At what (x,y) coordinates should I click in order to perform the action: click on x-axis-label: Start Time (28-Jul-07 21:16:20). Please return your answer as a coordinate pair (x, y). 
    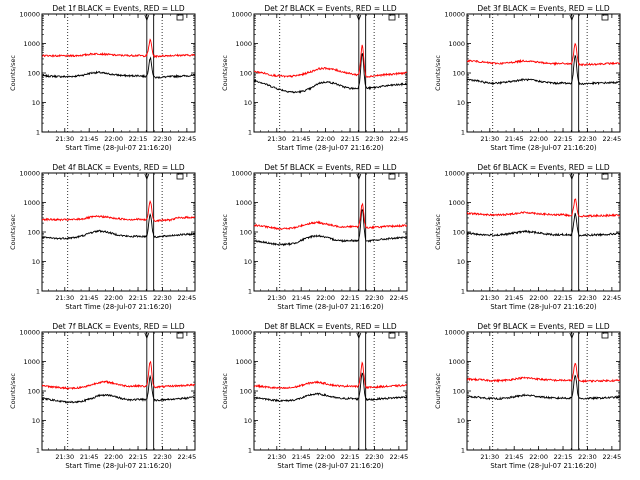
    Looking at the image, I should click on (330, 148).